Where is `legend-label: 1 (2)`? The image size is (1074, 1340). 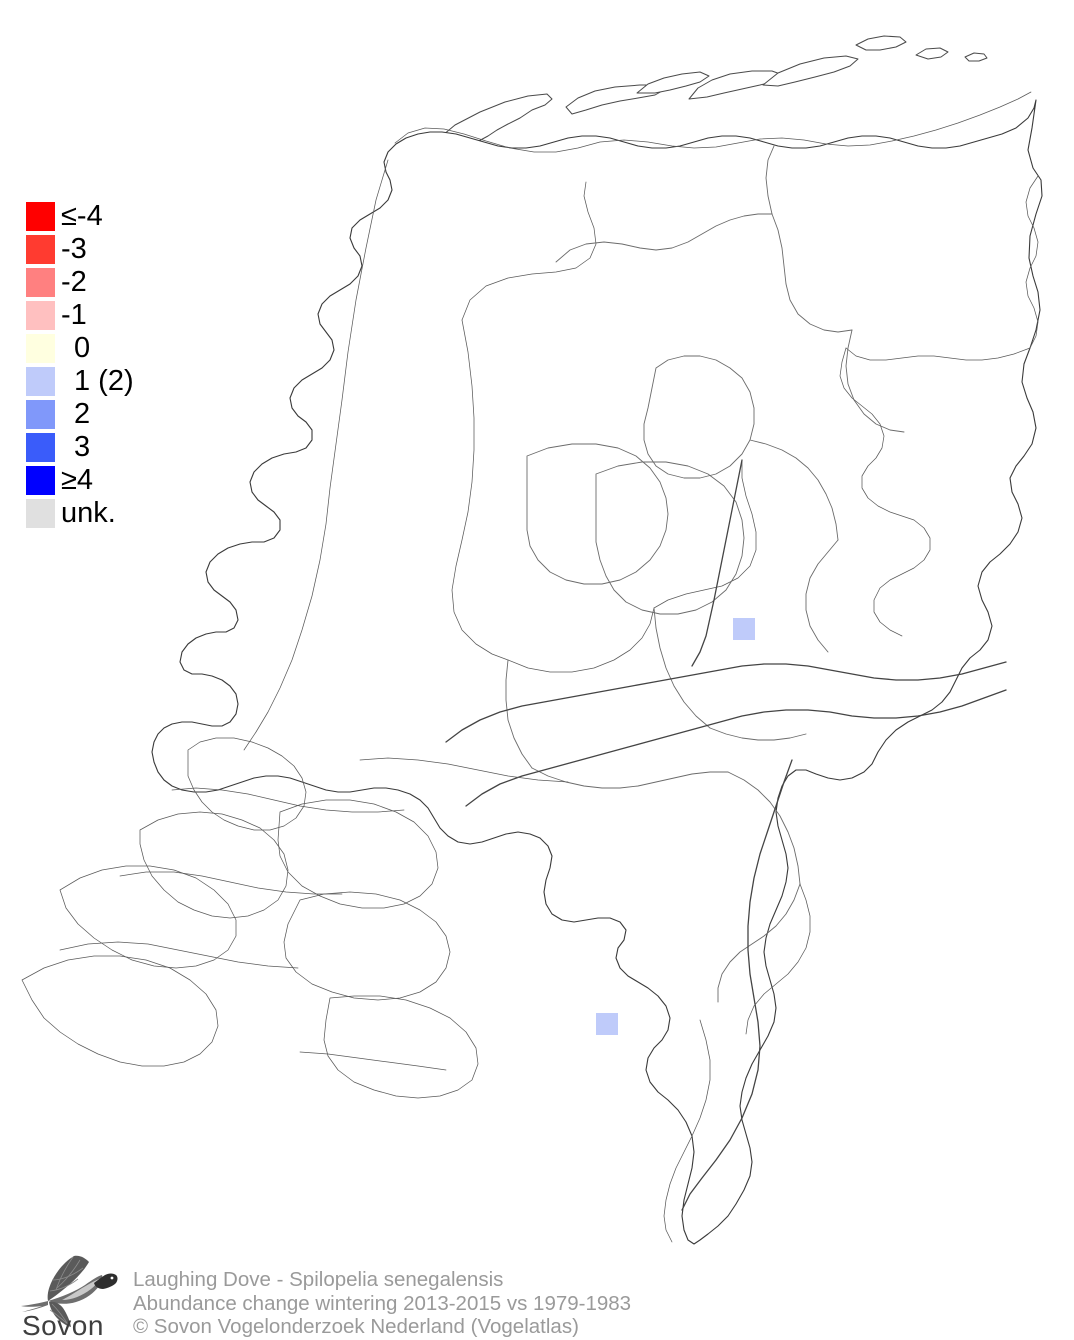
legend-label: 1 (2) is located at coordinates (104, 381).